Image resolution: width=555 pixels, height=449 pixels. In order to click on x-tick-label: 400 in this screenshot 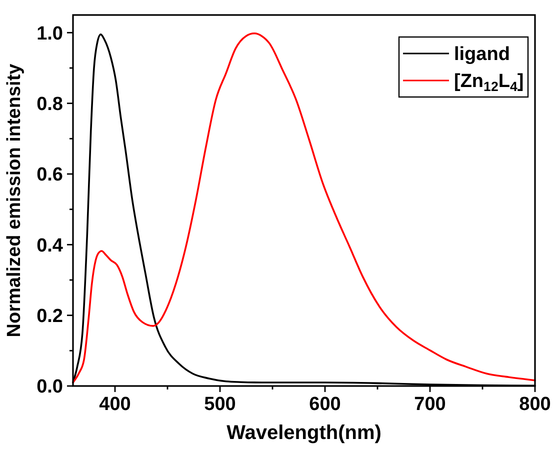, I will do `click(115, 404)`.